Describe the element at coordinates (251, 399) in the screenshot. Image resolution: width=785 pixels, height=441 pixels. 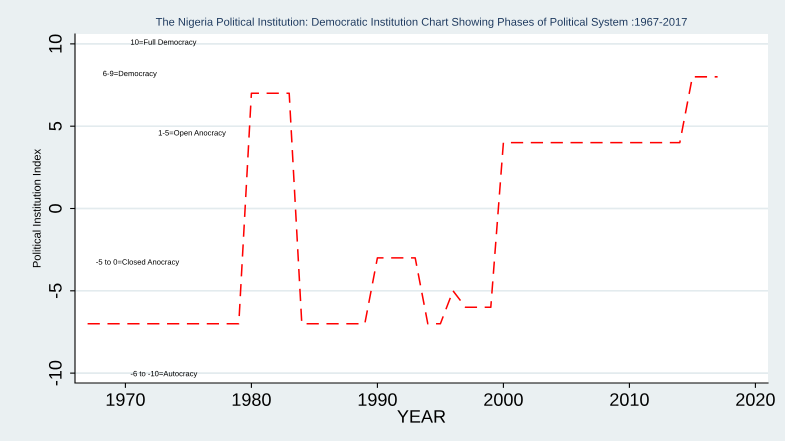
I see `x-tick-label: 1980` at that location.